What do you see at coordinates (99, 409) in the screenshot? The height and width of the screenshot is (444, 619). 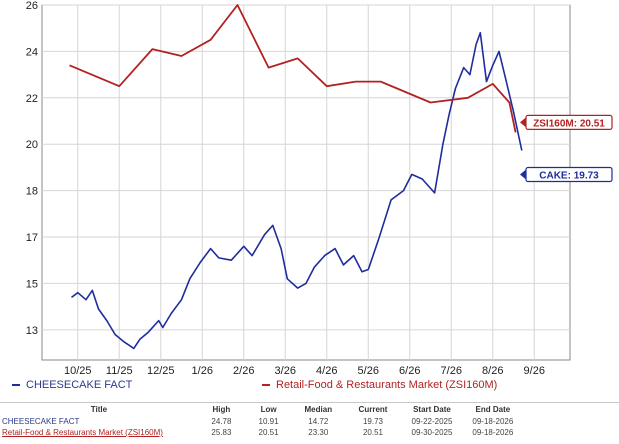 I see `stats-header-title: Title` at bounding box center [99, 409].